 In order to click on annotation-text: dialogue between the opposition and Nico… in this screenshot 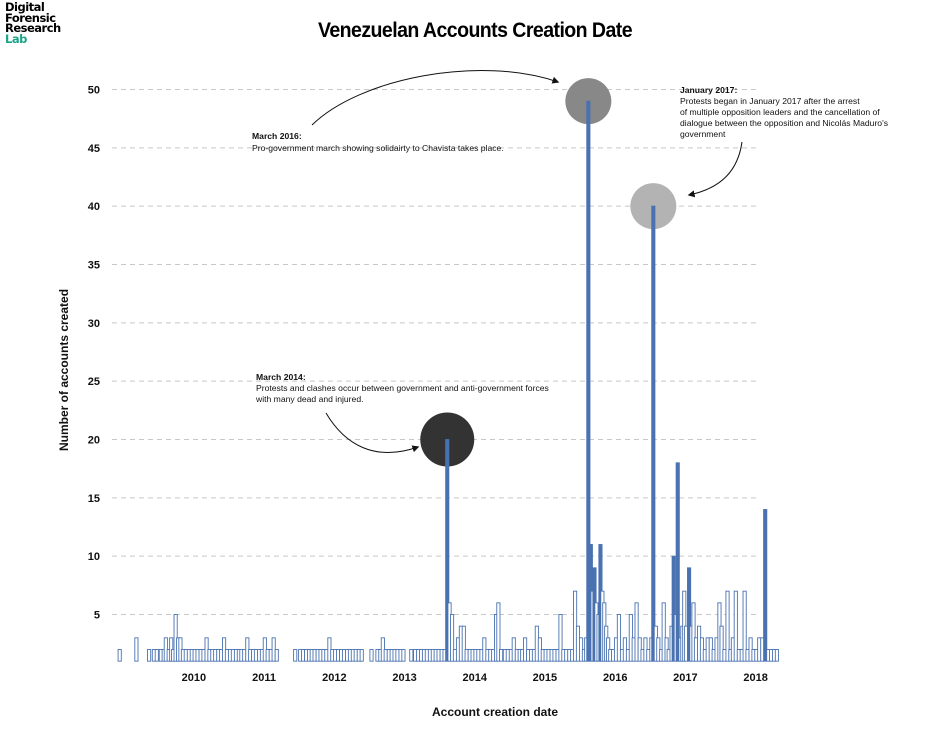, I will do `click(784, 123)`.